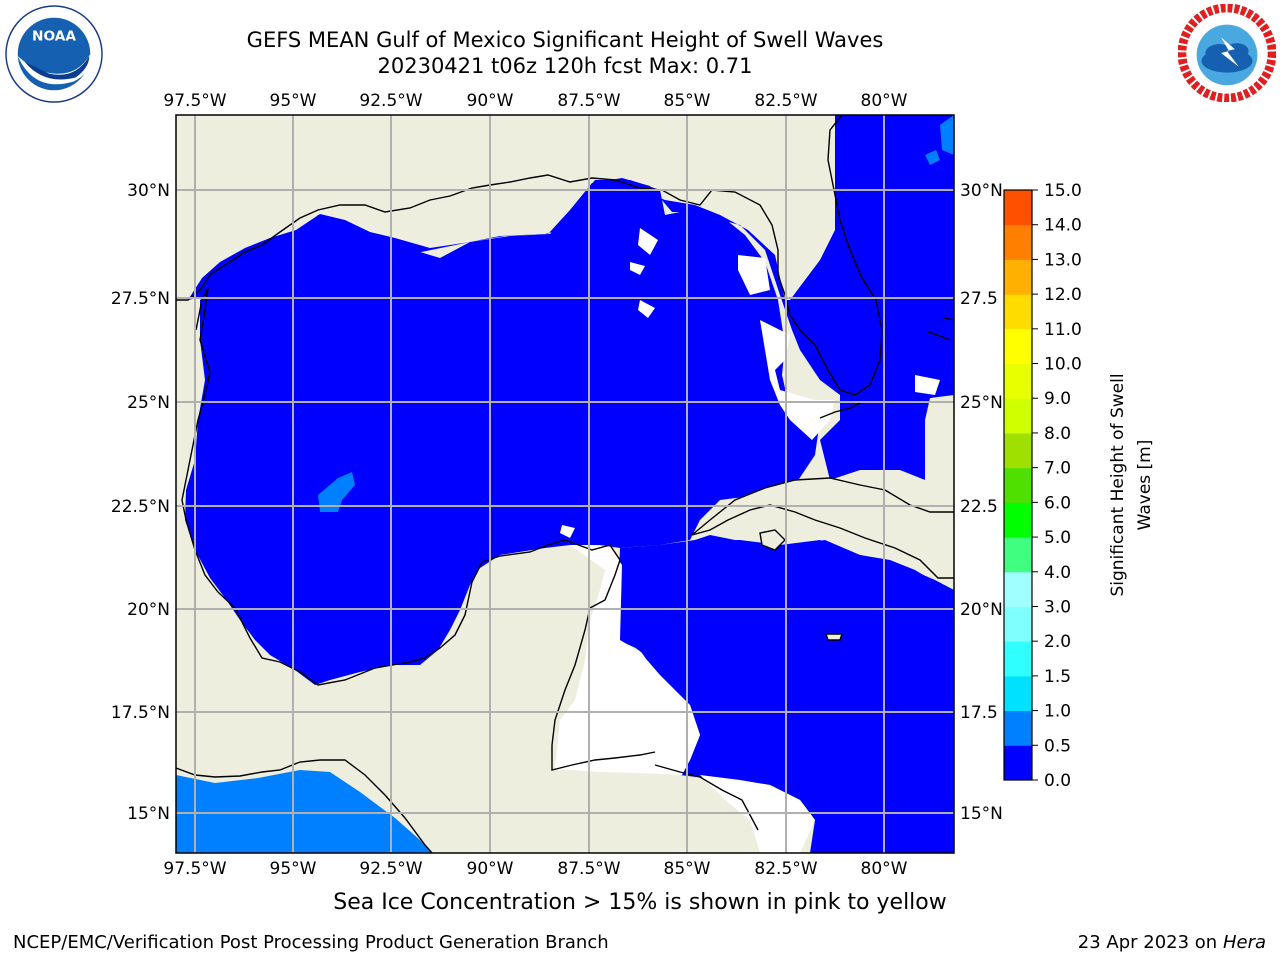 The width and height of the screenshot is (1280, 960). I want to click on lat-tick-label-right: 27.5, so click(979, 299).